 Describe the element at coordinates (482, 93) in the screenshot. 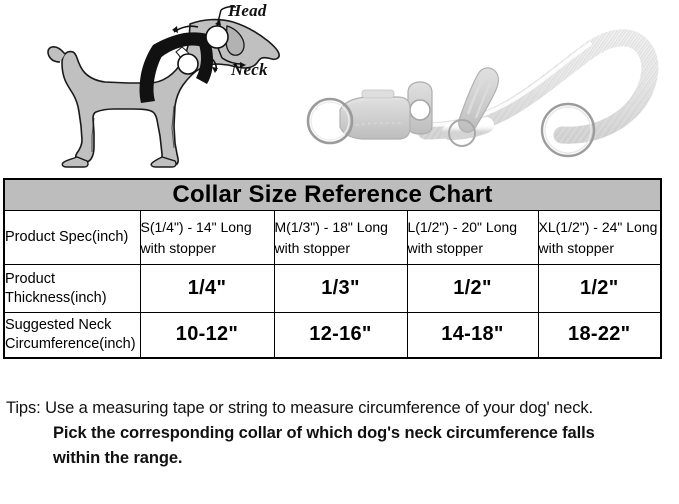

I see `rope-slip-collar-photo` at that location.